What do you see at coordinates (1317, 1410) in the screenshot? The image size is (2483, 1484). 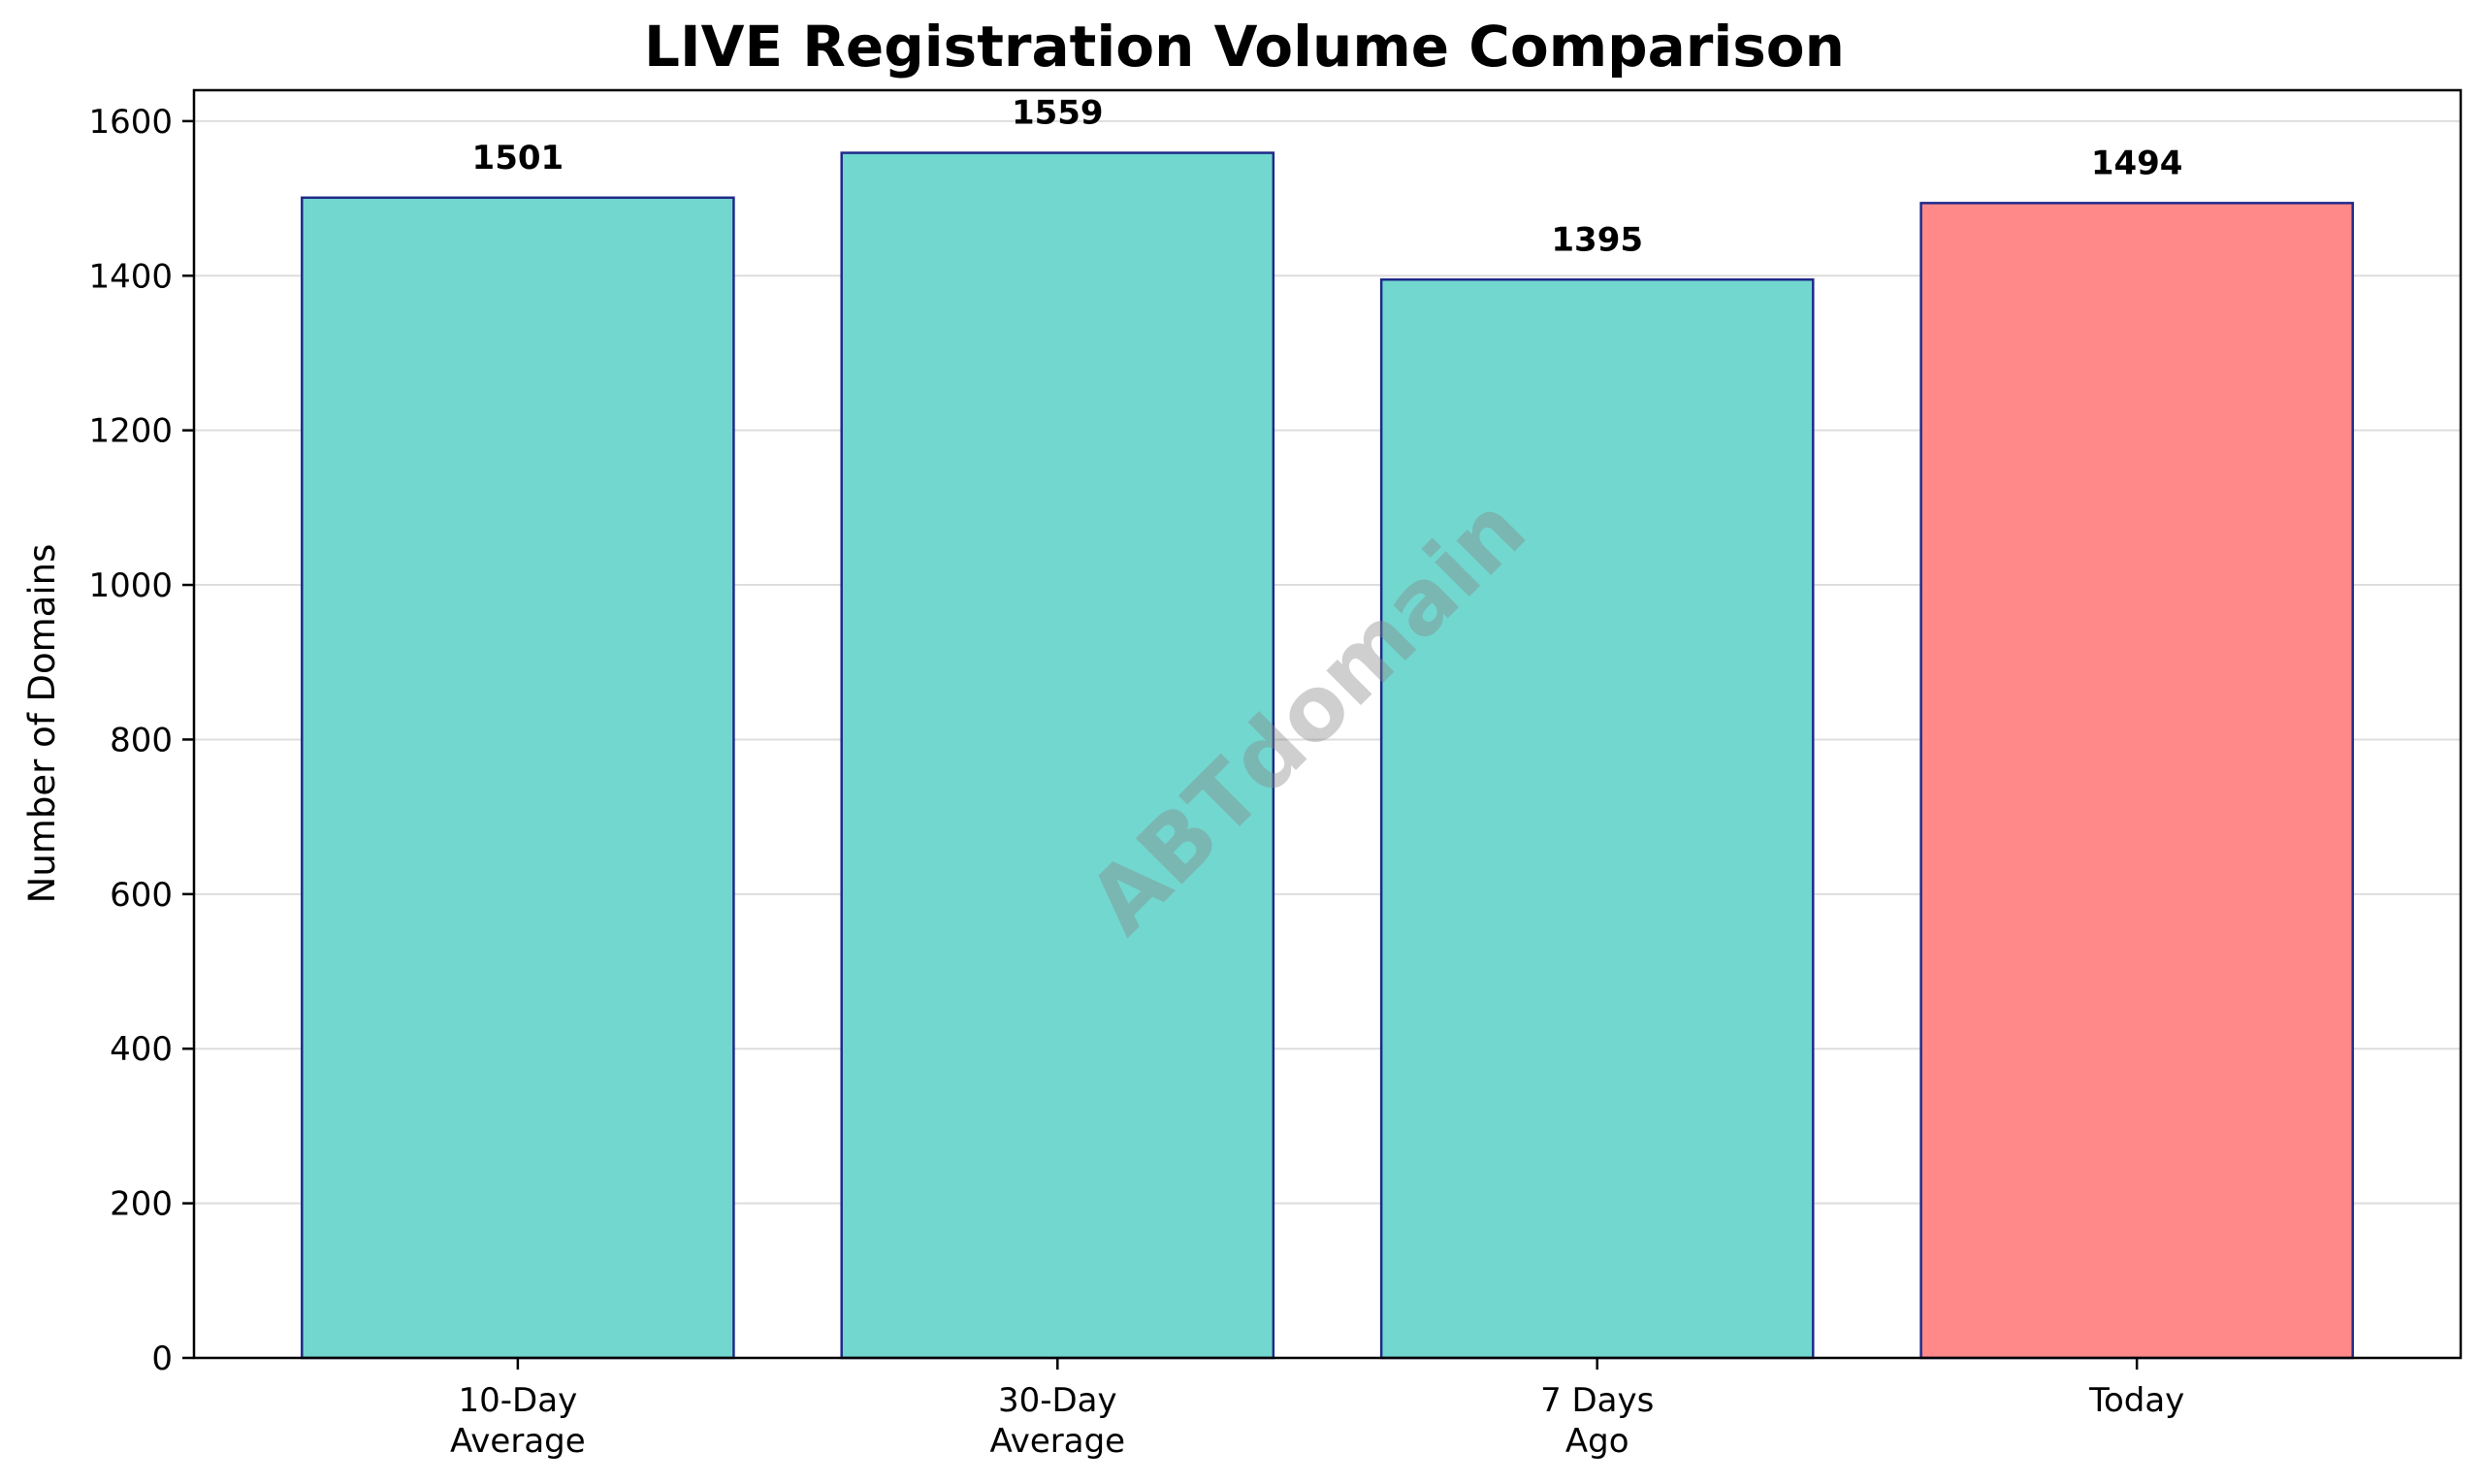 I see `x-axis: 10-Day Average 30-Day Average 7 Days Ago Today` at bounding box center [1317, 1410].